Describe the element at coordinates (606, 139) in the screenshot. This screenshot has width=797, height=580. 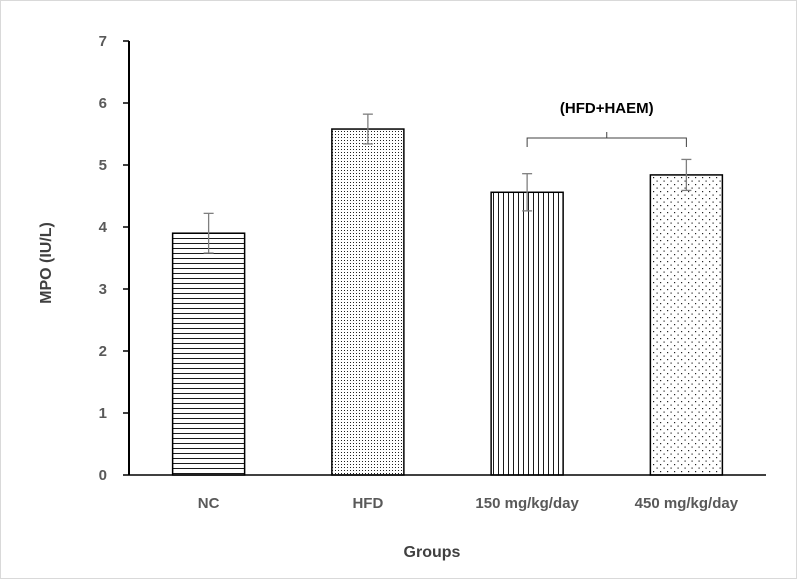
I see `group-bracket` at that location.